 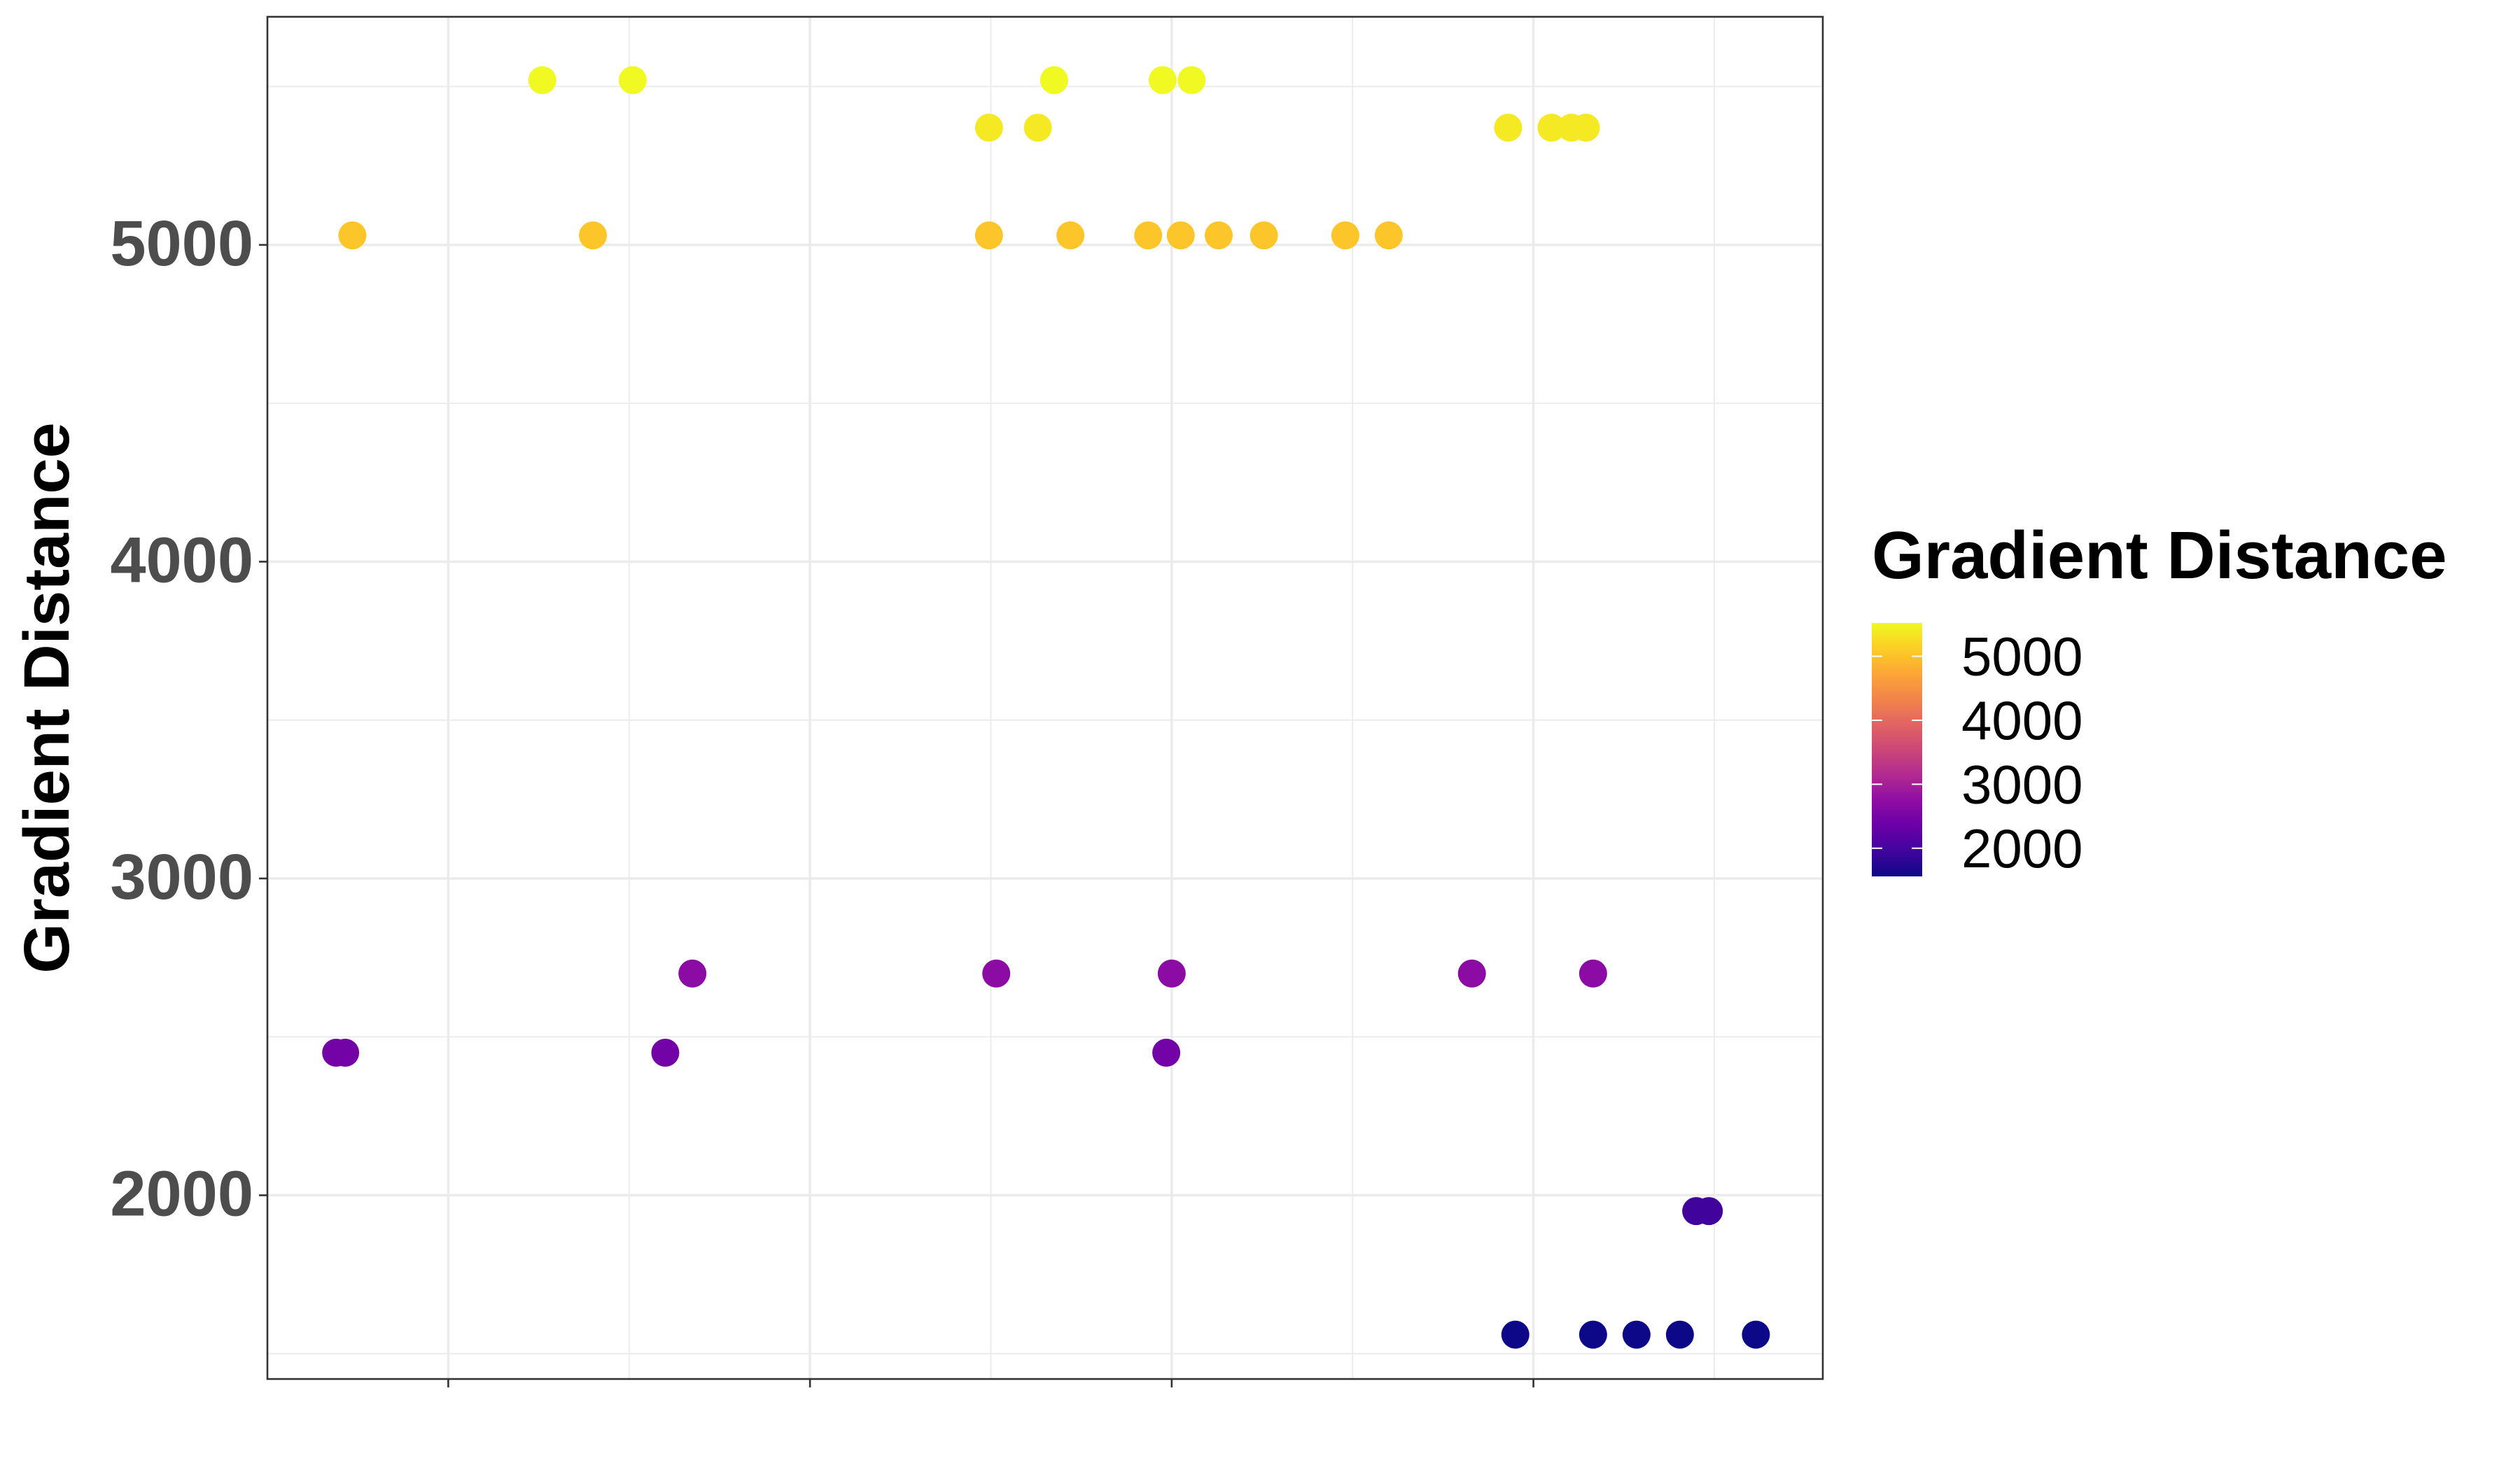 What do you see at coordinates (2022, 784) in the screenshot?
I see `legend-break-label: 3000` at bounding box center [2022, 784].